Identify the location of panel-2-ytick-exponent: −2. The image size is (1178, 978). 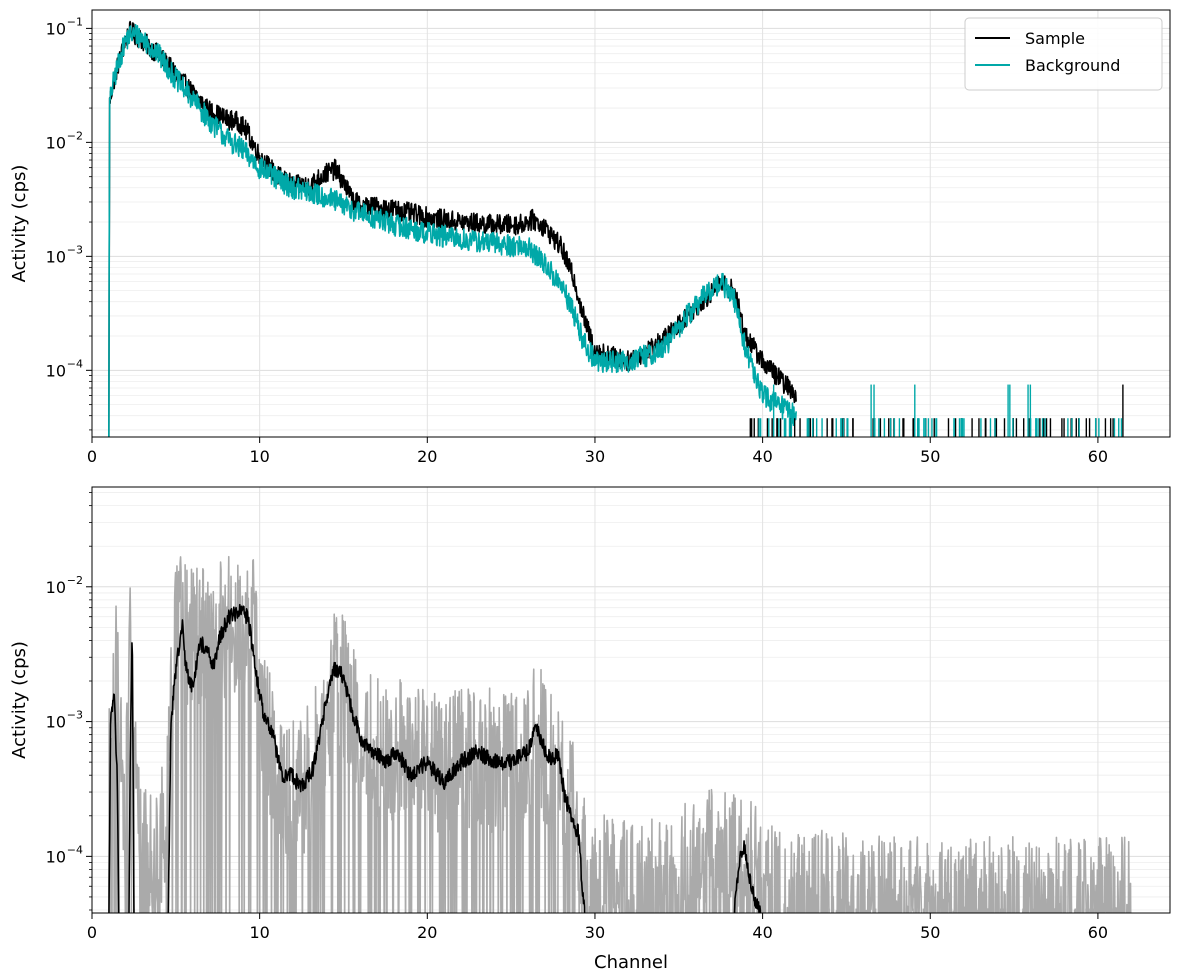
(75, 580).